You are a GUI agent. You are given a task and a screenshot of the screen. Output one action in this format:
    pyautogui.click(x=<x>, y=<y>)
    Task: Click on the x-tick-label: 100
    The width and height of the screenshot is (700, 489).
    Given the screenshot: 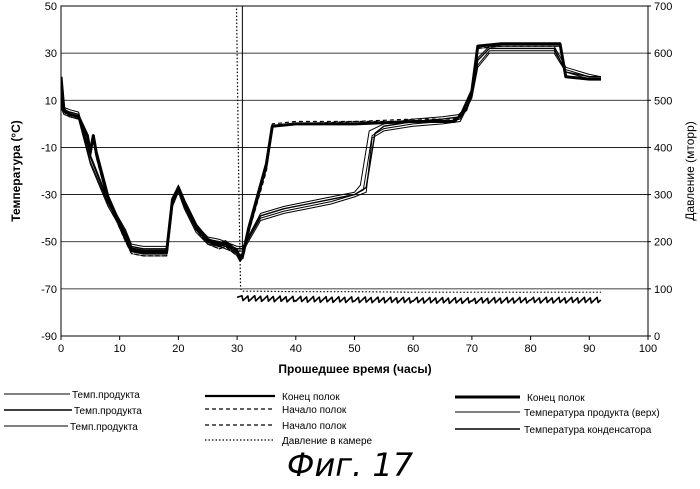 What is the action you would take?
    pyautogui.click(x=648, y=349)
    